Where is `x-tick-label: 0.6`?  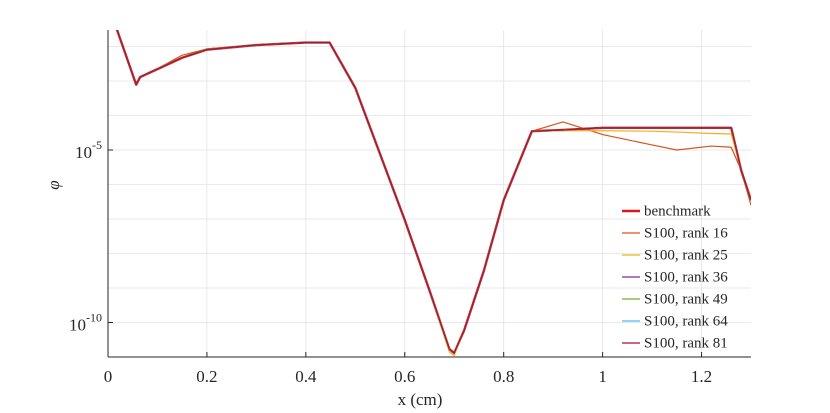 x-tick-label: 0.6 is located at coordinates (404, 376).